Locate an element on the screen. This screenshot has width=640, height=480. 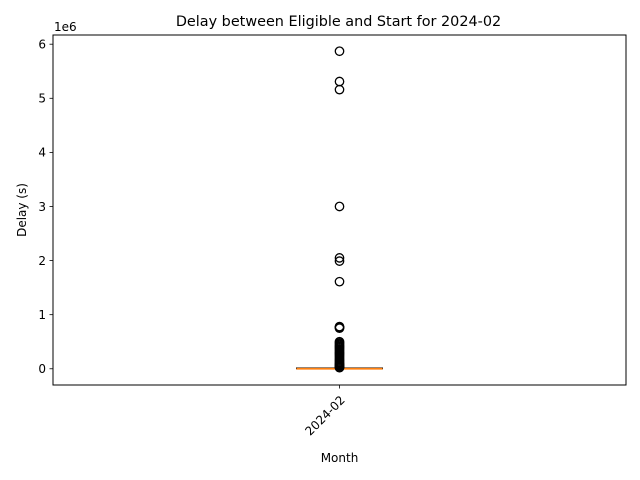
x-axis-label: Month is located at coordinates (340, 458).